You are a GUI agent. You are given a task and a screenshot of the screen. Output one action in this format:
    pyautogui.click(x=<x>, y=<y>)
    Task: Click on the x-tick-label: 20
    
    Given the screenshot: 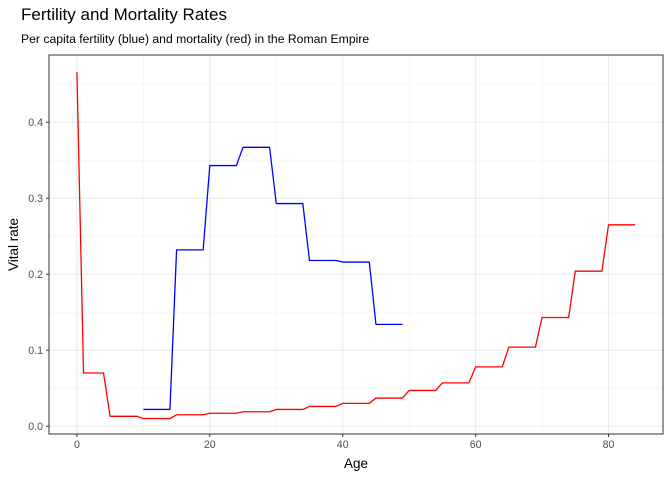 What is the action you would take?
    pyautogui.click(x=210, y=445)
    